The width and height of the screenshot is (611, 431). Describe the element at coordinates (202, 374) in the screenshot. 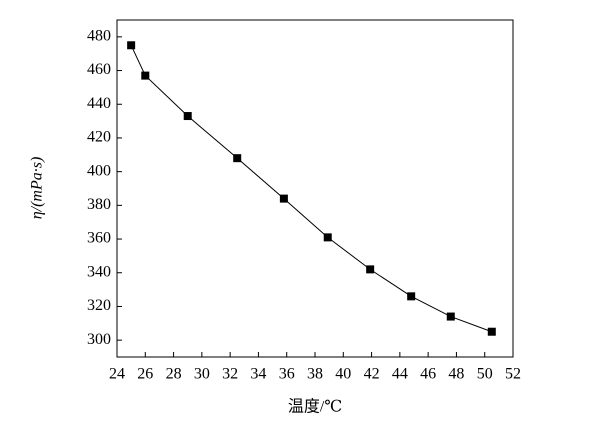

I see `x-tick-label: 30` at that location.